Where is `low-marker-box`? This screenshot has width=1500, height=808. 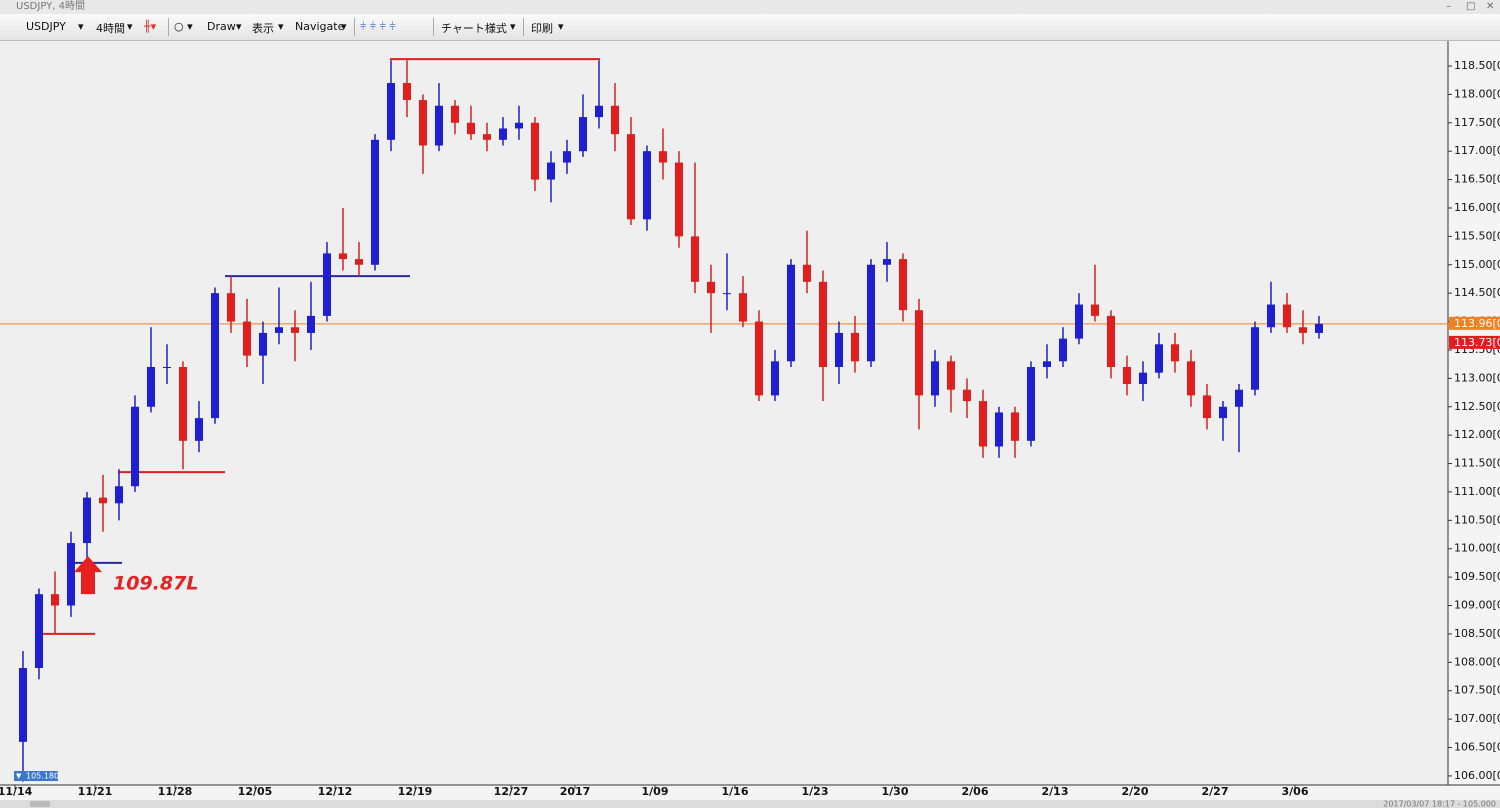 low-marker-box is located at coordinates (36, 776).